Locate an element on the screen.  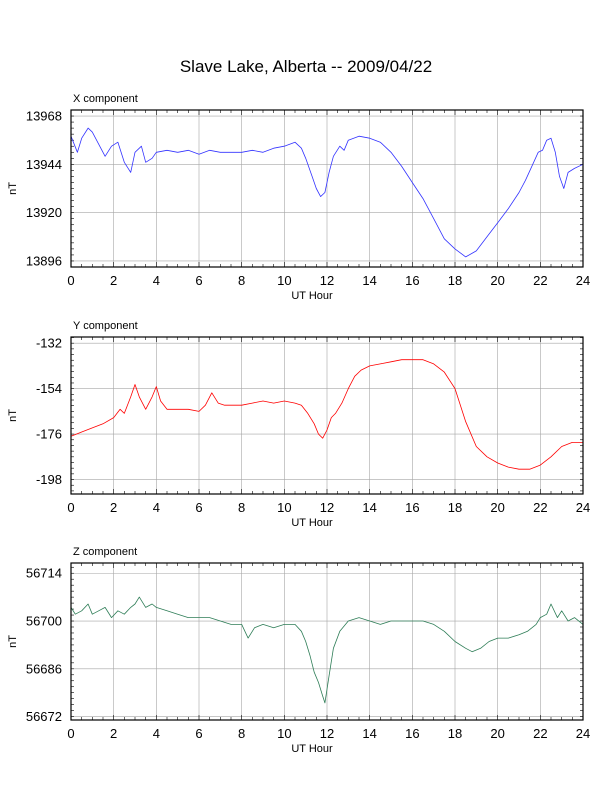
series-line-y is located at coordinates (326, 414).